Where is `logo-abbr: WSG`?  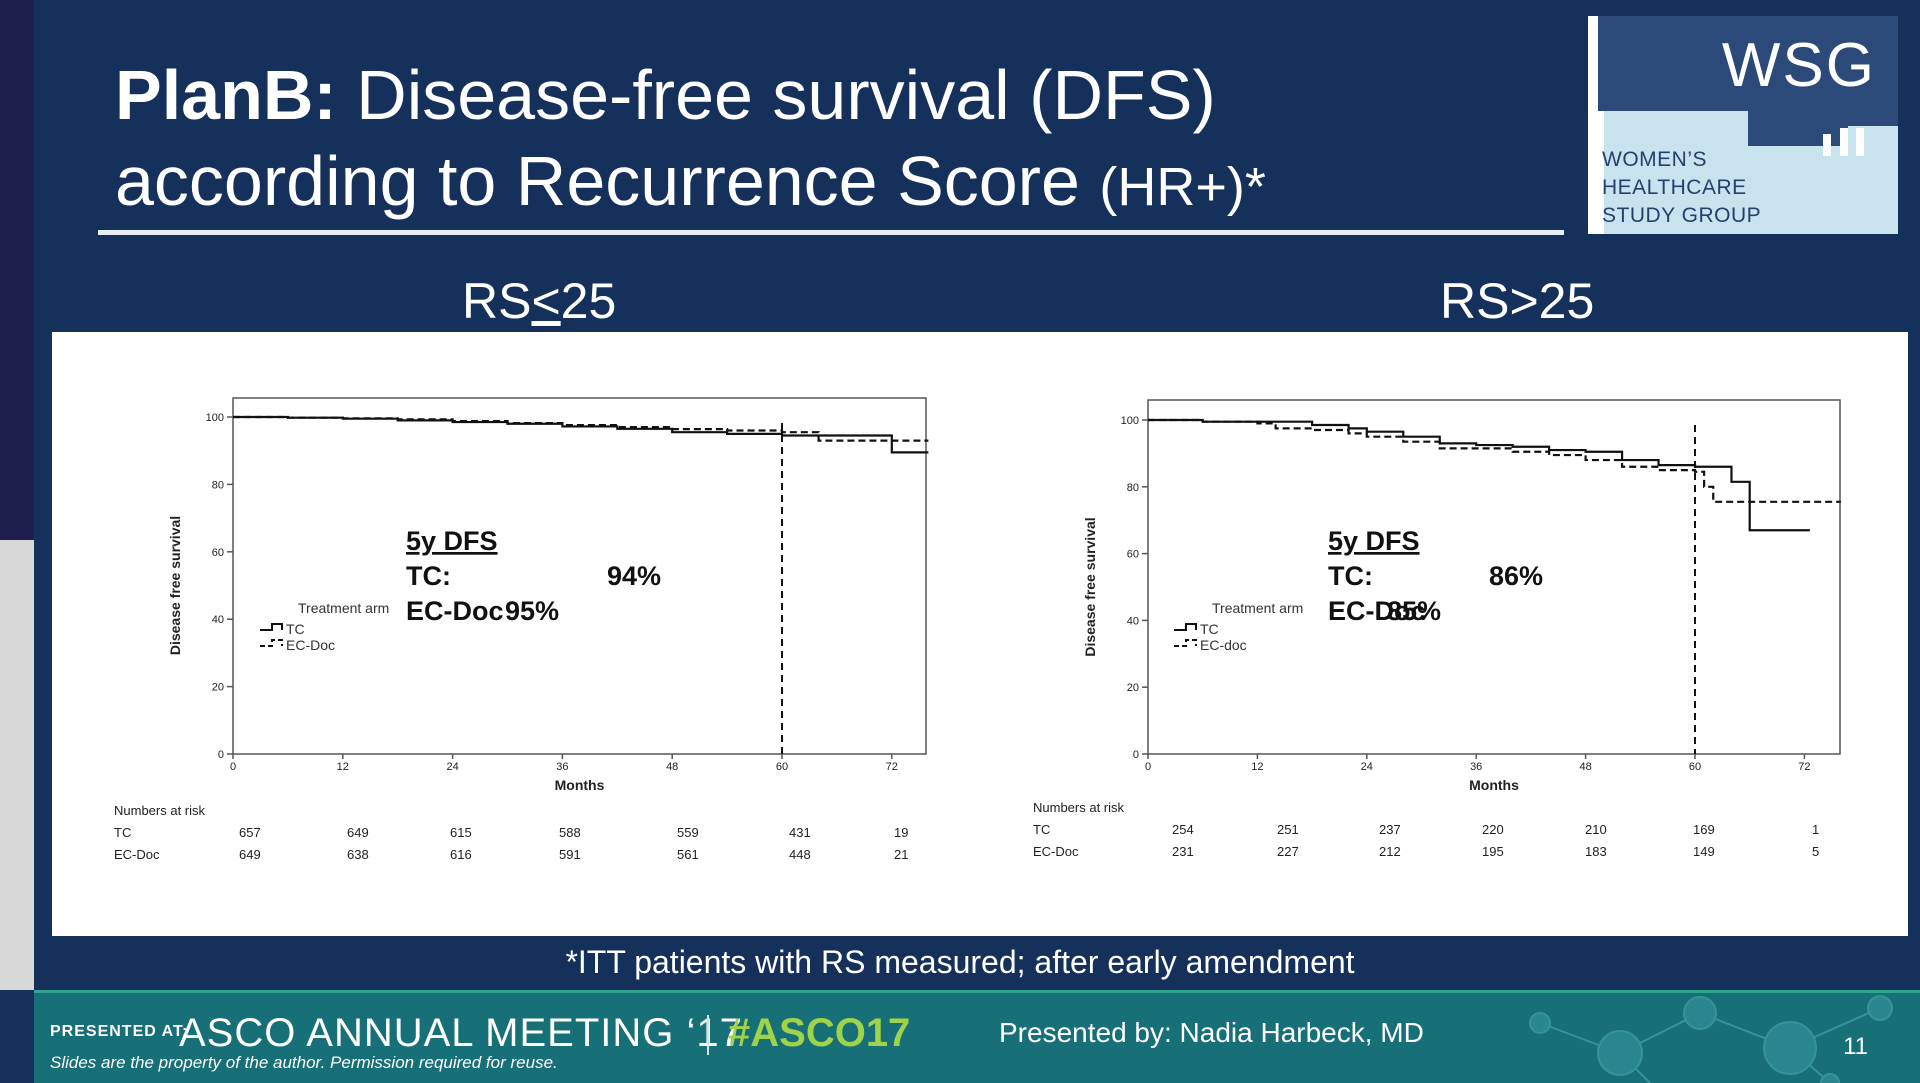
logo-abbr: WSG is located at coordinates (1798, 65).